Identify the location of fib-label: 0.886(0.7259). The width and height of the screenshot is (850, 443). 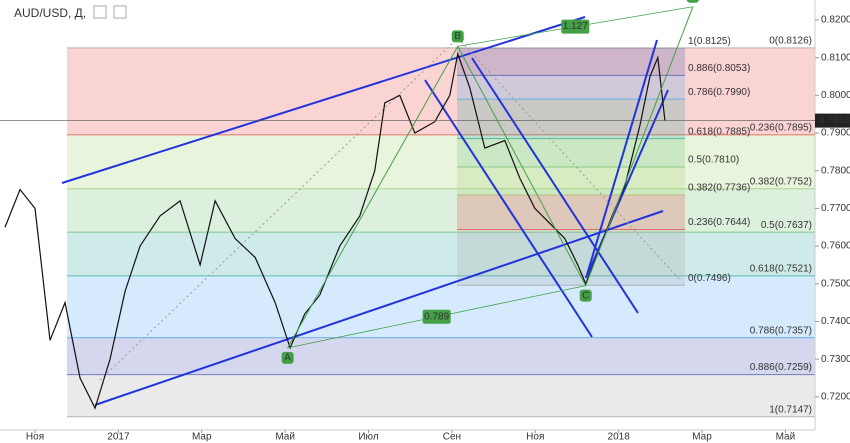
(781, 367).